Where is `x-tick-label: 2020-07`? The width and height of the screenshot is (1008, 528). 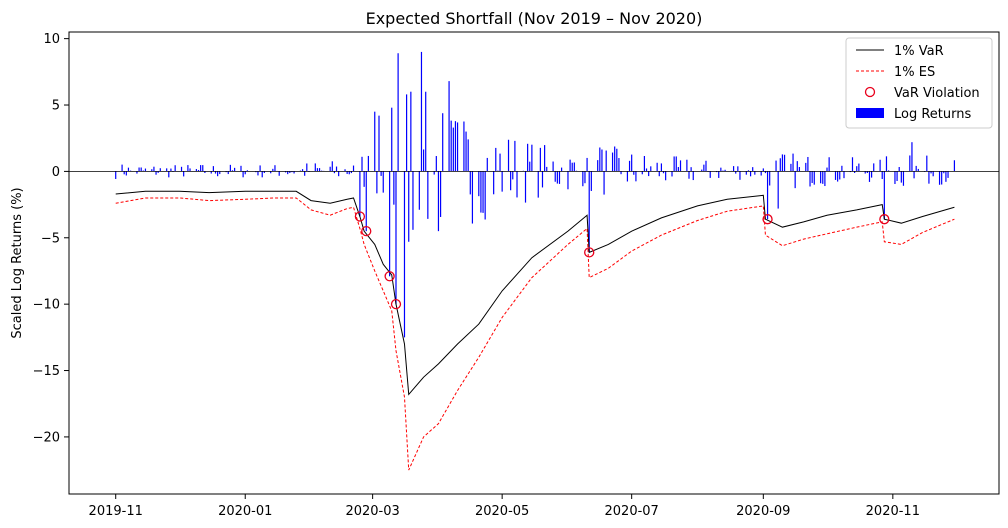
x-tick-label: 2020-07 is located at coordinates (632, 511).